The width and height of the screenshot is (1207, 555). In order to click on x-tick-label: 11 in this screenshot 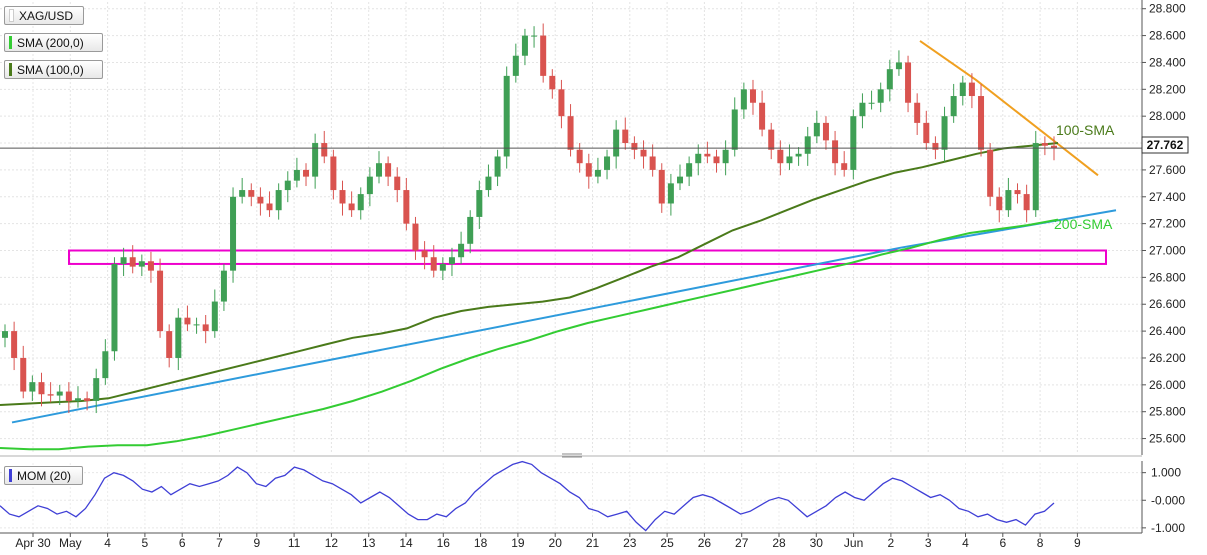, I will do `click(294, 543)`.